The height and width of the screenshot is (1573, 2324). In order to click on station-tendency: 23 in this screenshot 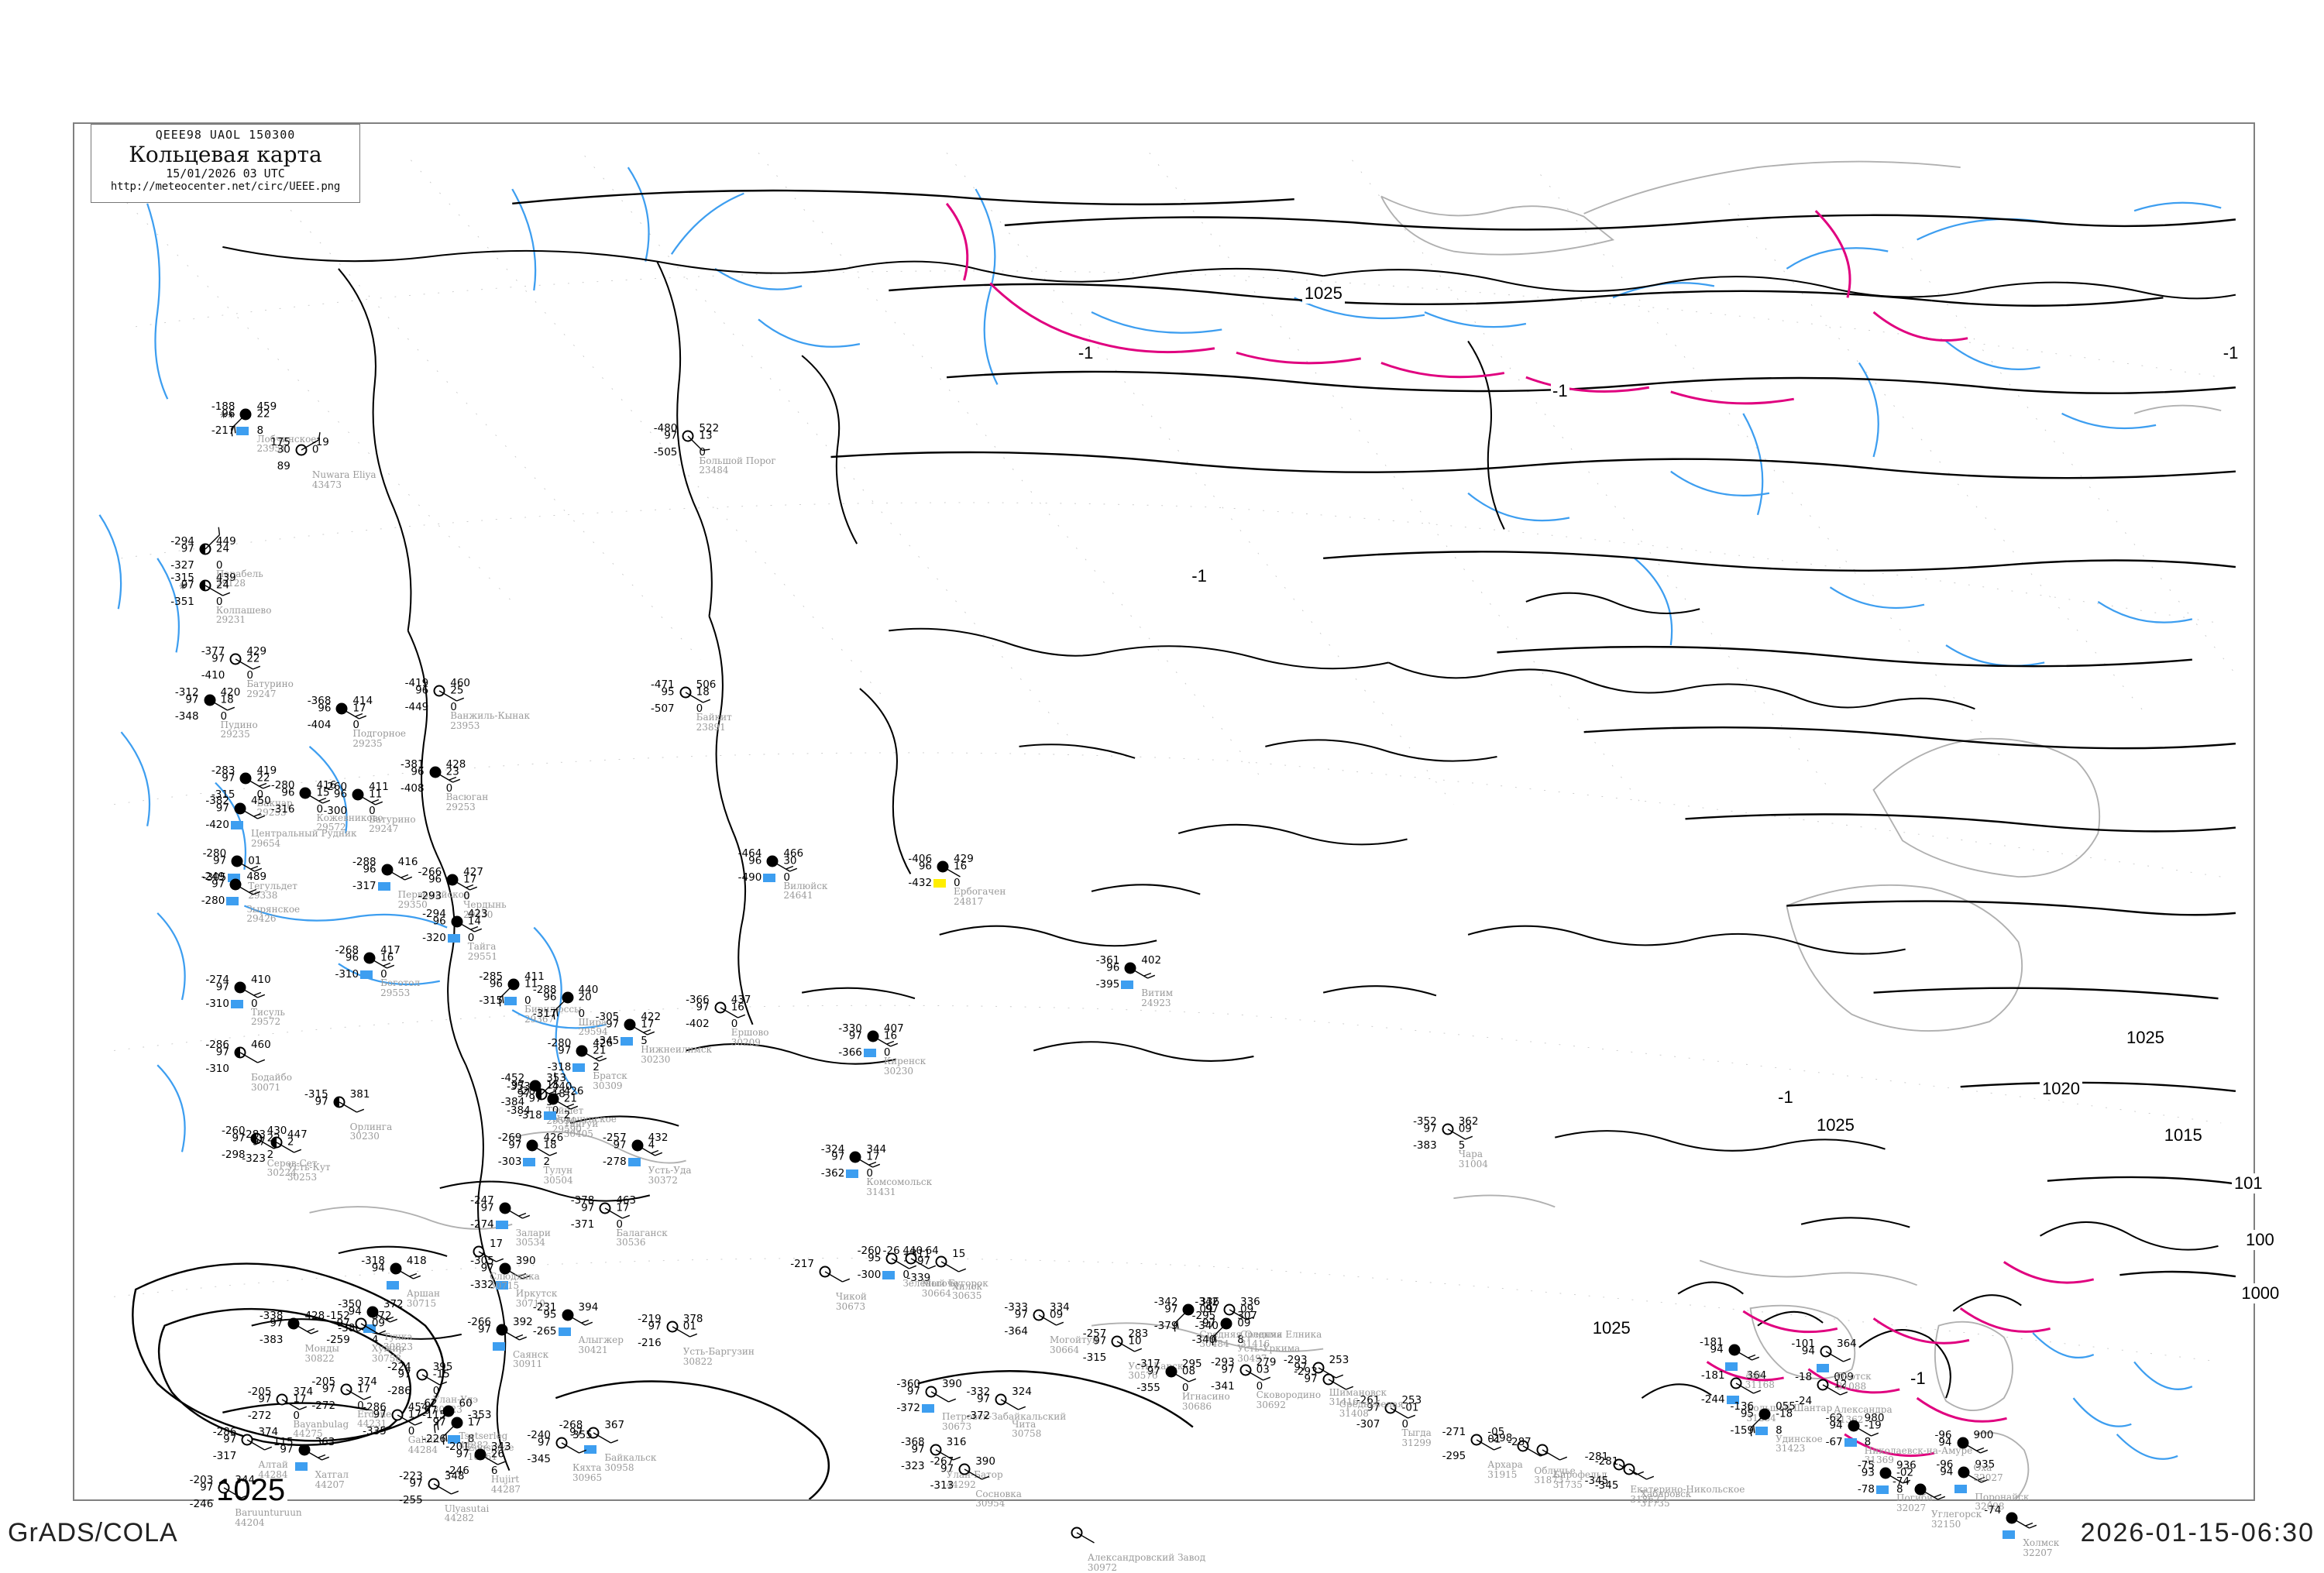, I will do `click(452, 771)`.